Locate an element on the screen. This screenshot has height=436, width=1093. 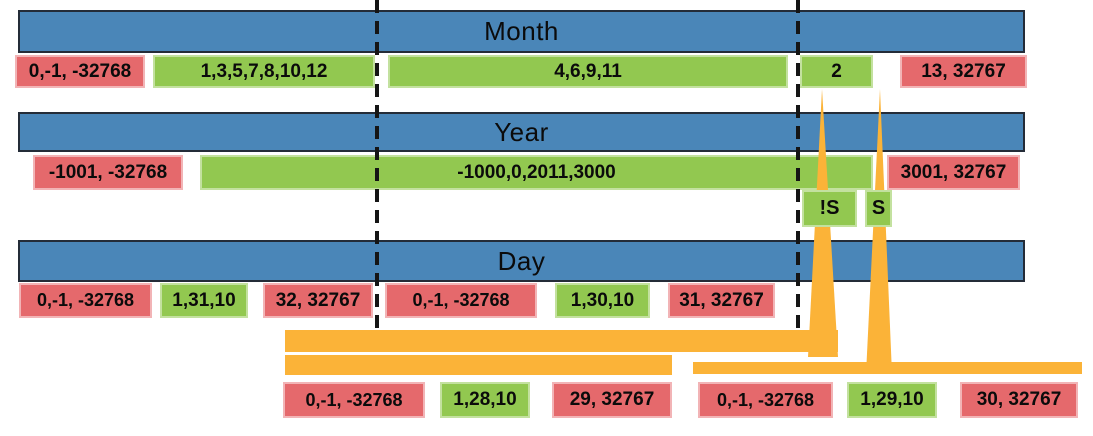
not-leap-year-flag: !S is located at coordinates (829, 208).